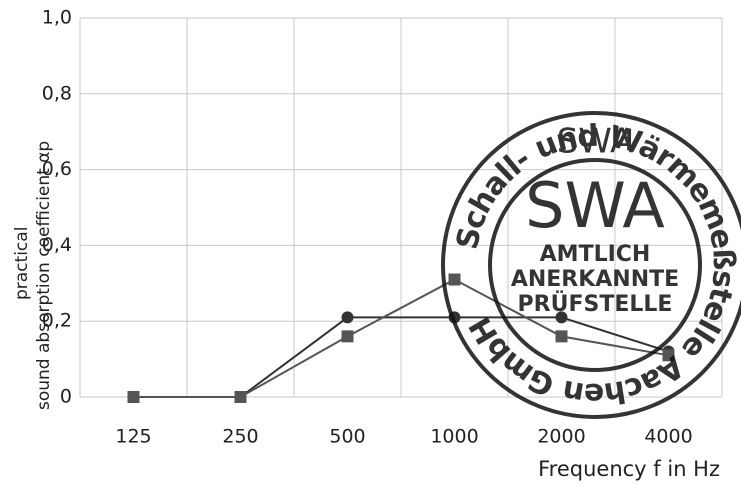 This screenshot has height=485, width=741. What do you see at coordinates (629, 469) in the screenshot?
I see `x-axis-label: Frequency f in Hz` at bounding box center [629, 469].